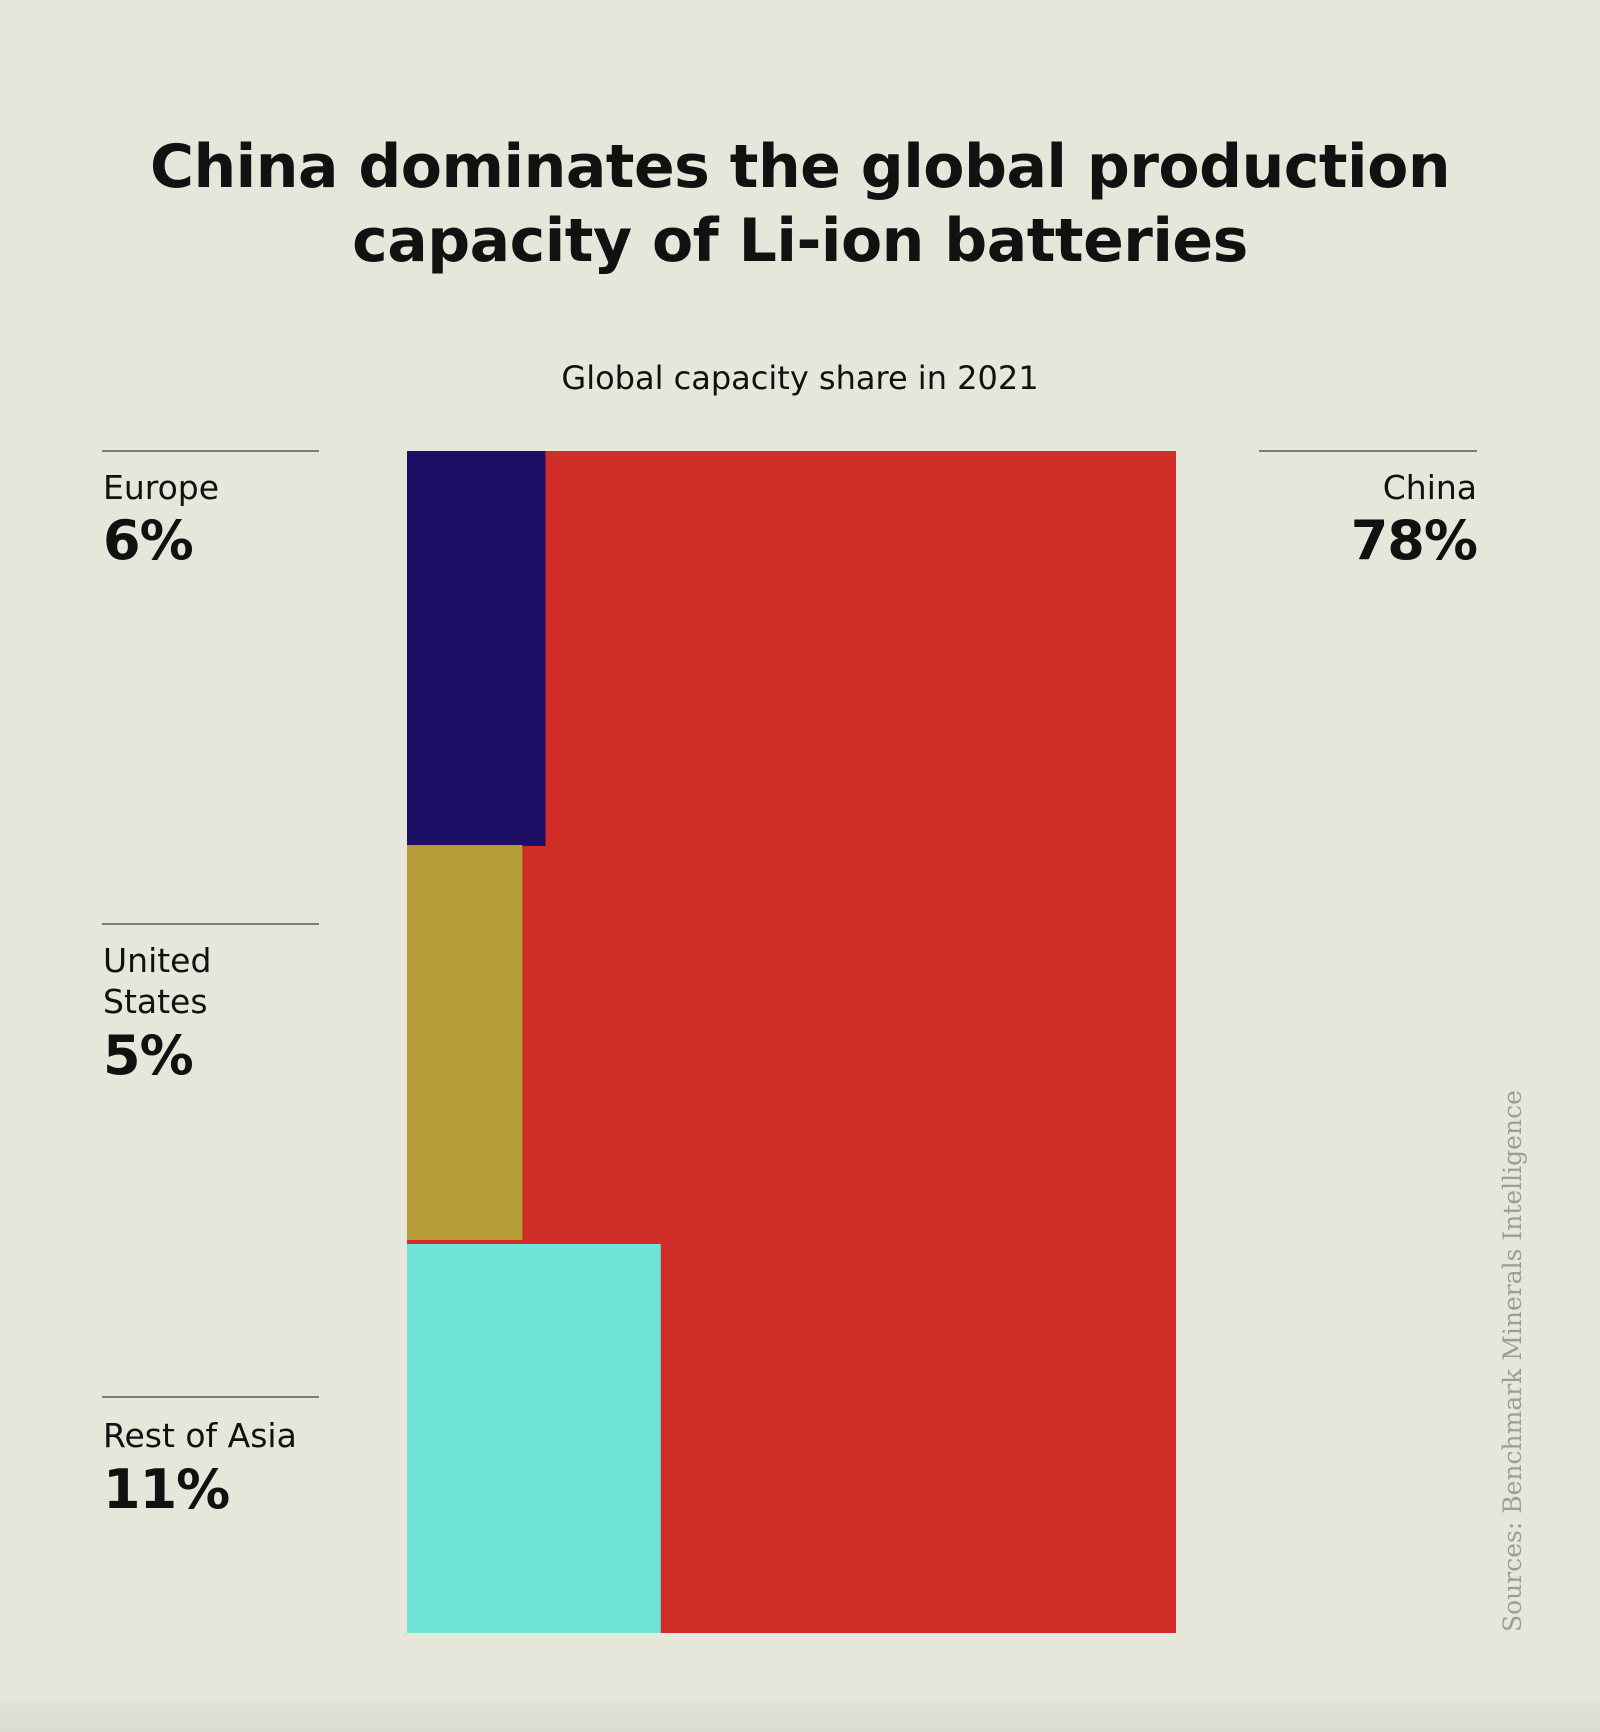 This screenshot has height=1732, width=1600. What do you see at coordinates (1368, 451) in the screenshot?
I see `divider-china` at bounding box center [1368, 451].